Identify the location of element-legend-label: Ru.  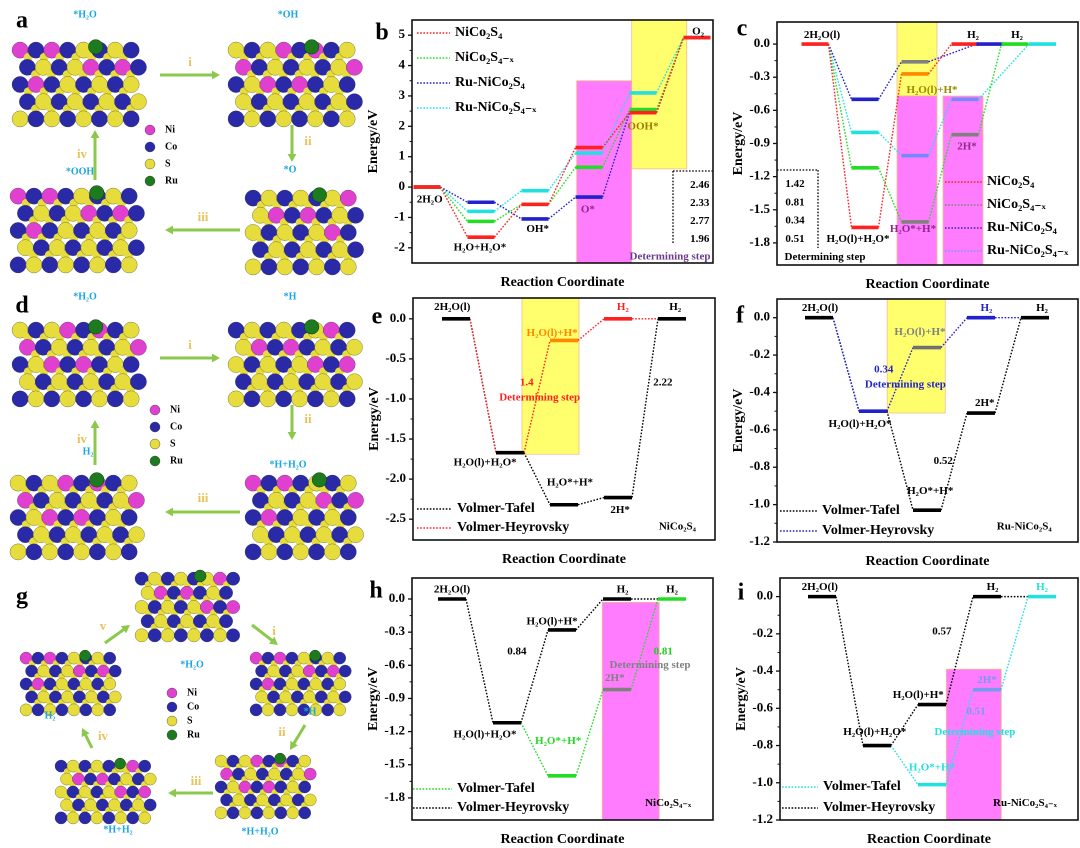
(176, 460).